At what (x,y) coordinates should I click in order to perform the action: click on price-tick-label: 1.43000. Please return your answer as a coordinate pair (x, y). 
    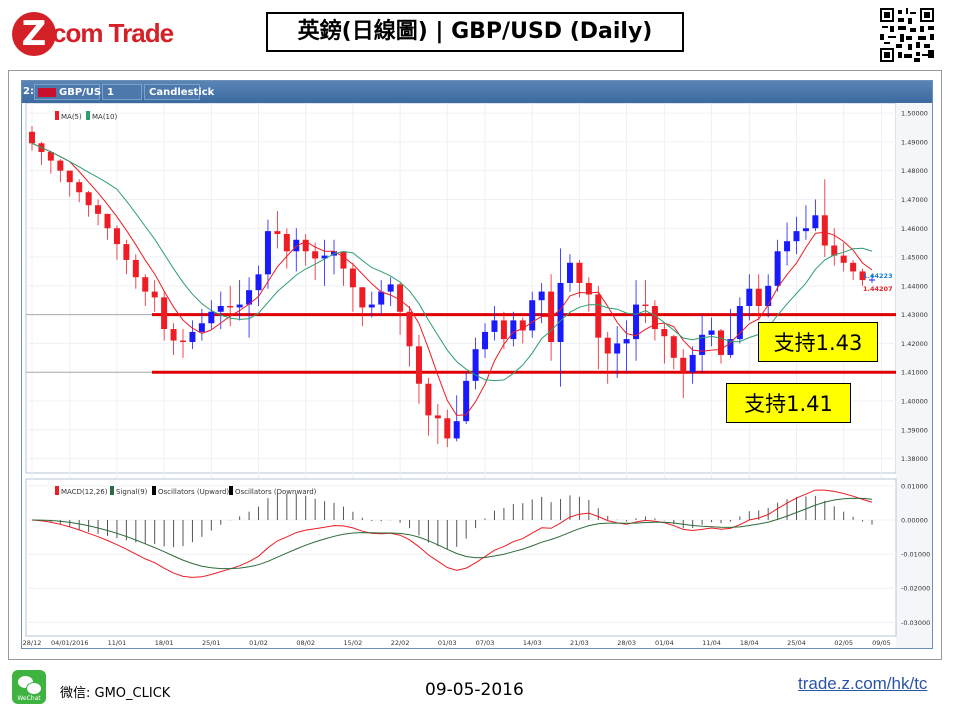
    Looking at the image, I should click on (914, 315).